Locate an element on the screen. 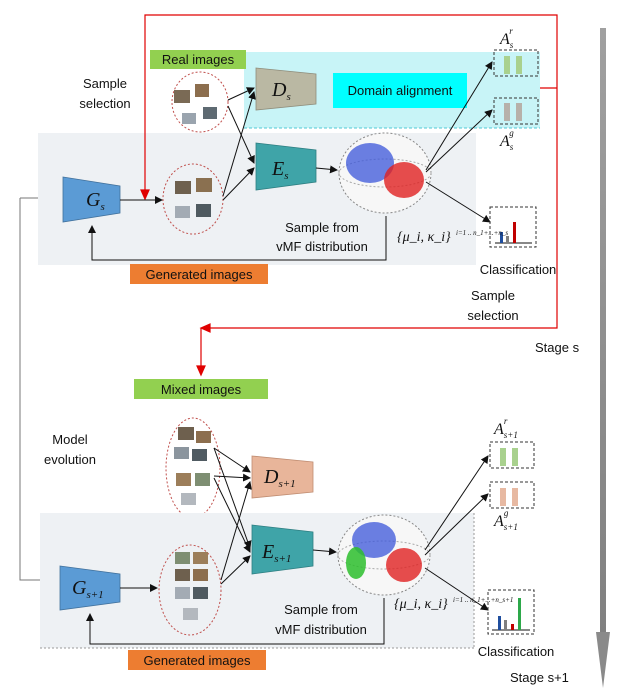  generated-images-label-box-s1 is located at coordinates (197, 660).